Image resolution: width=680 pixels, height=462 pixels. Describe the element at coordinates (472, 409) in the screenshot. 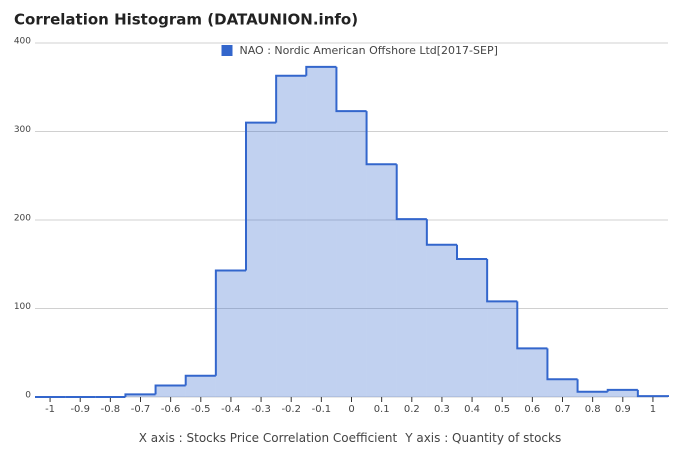

I see `x-tick-label: 0.4` at that location.